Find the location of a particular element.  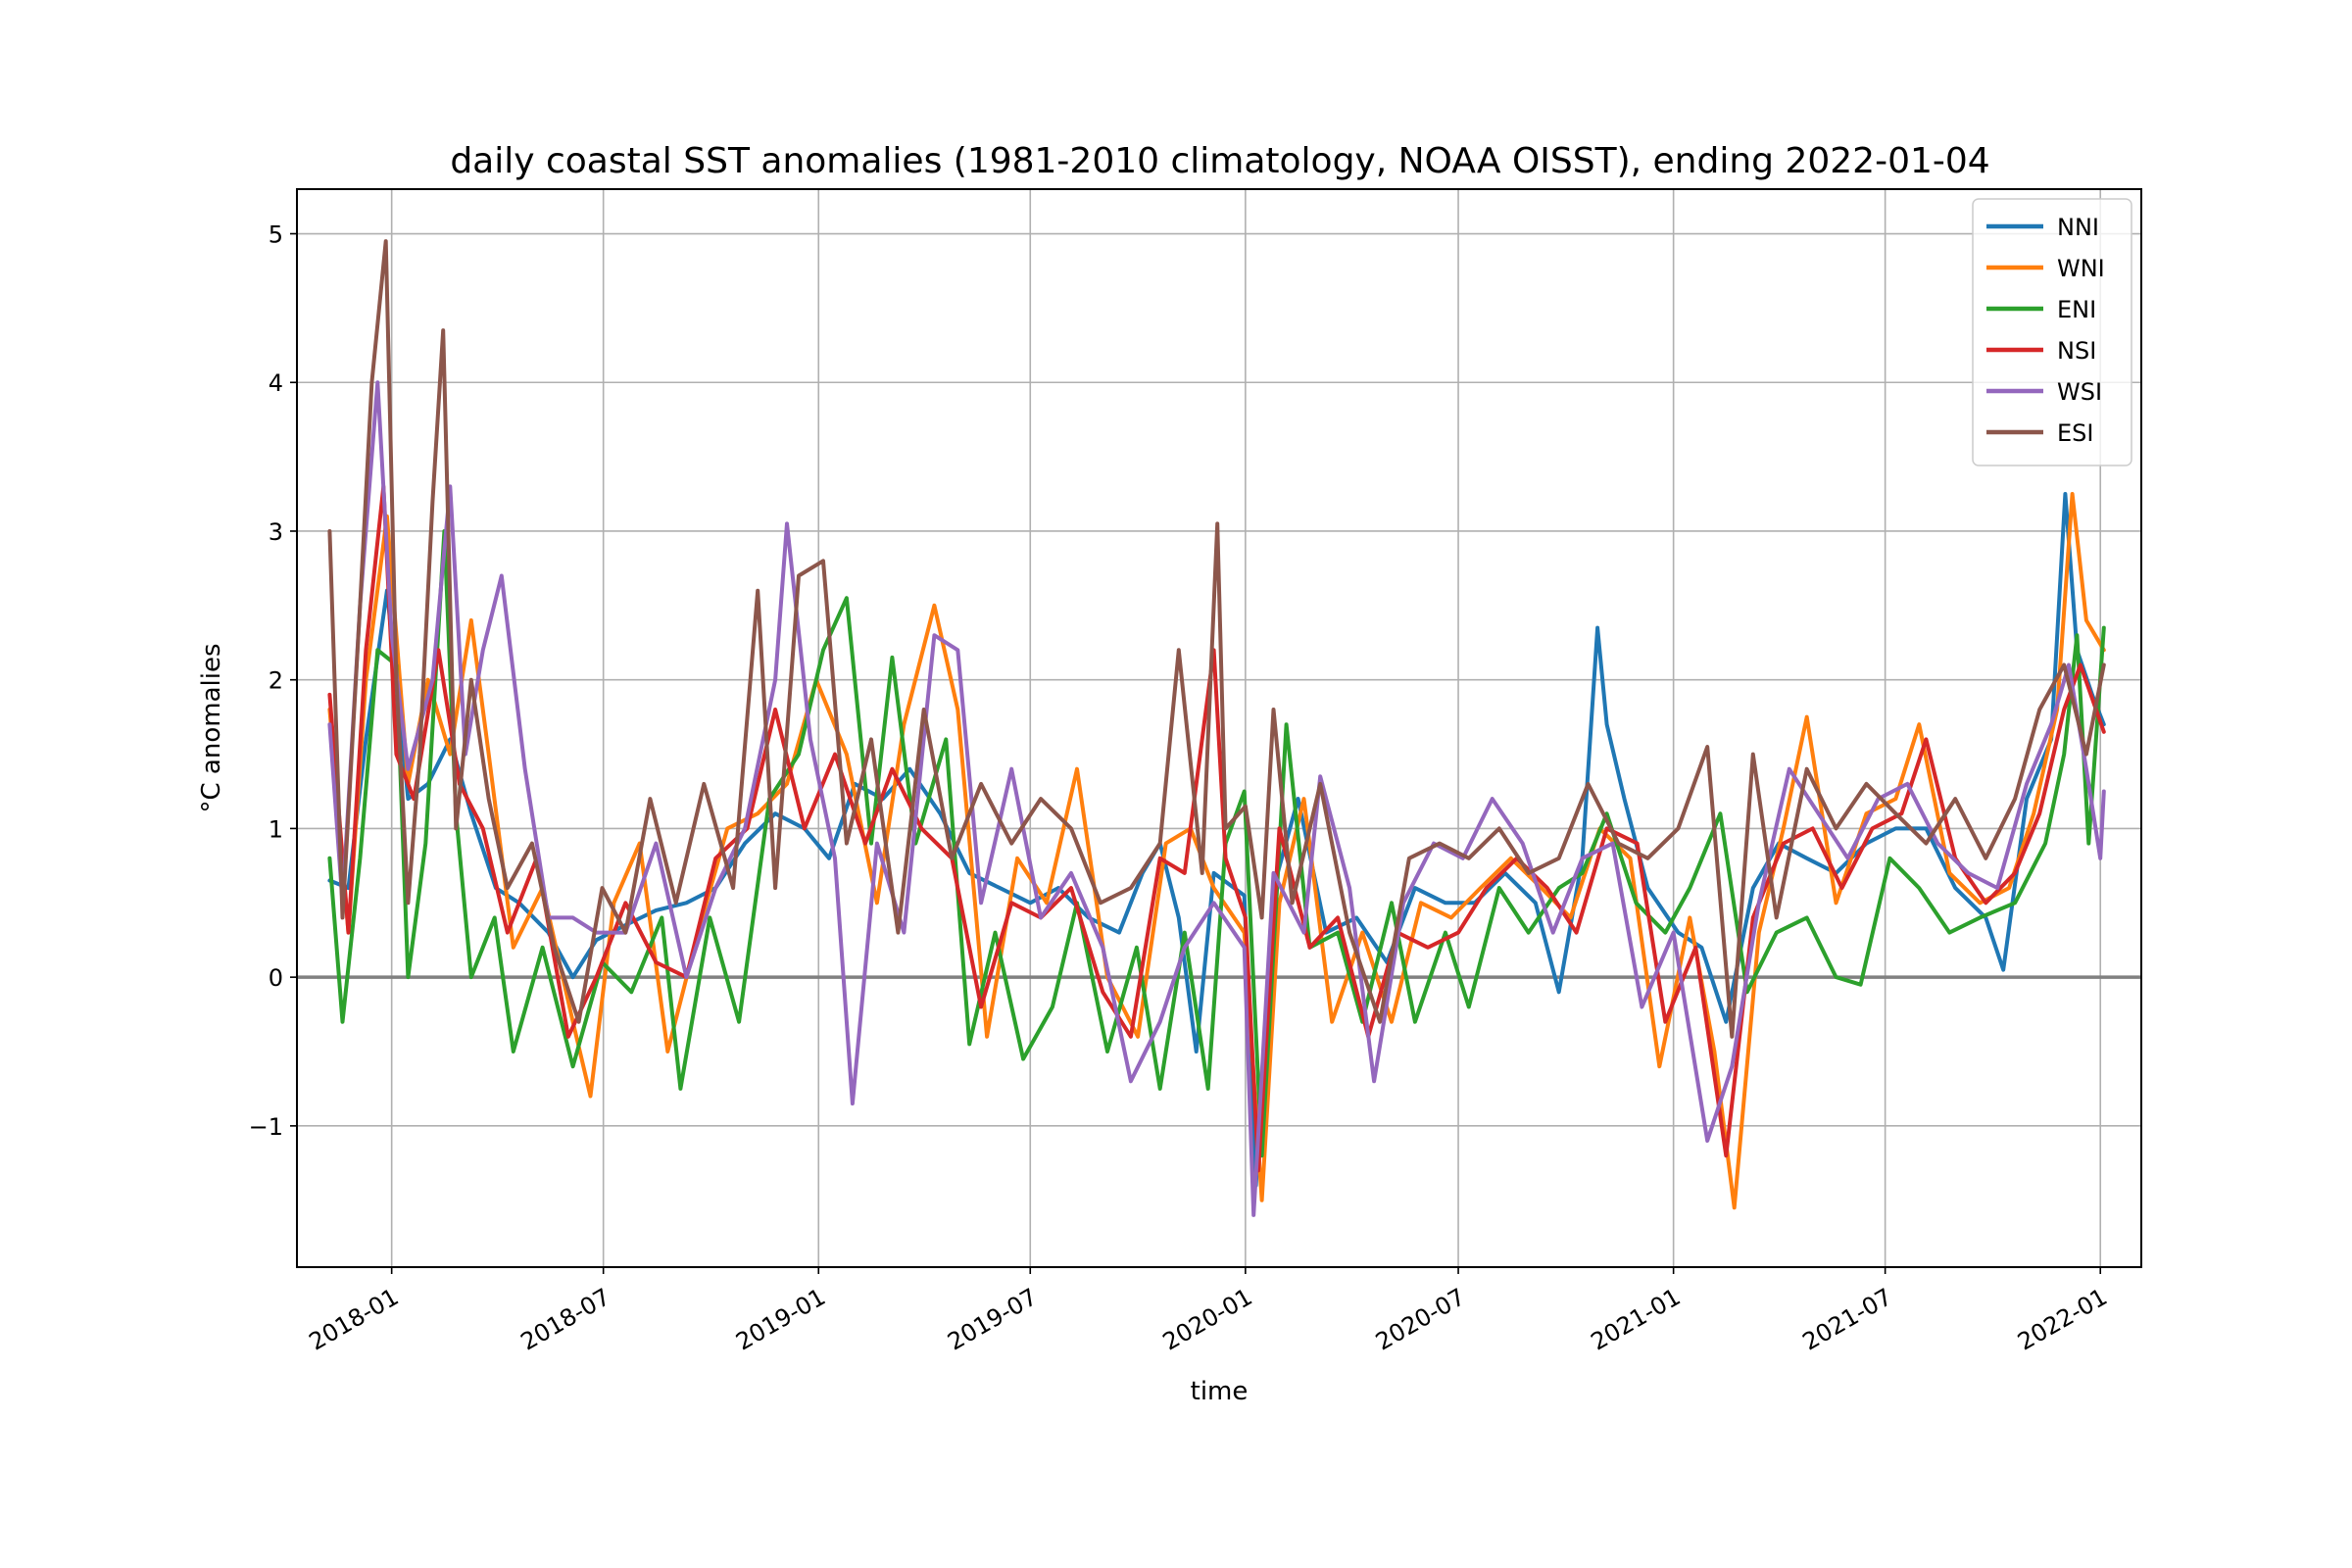

y-tick-label: 0 is located at coordinates (276, 978).